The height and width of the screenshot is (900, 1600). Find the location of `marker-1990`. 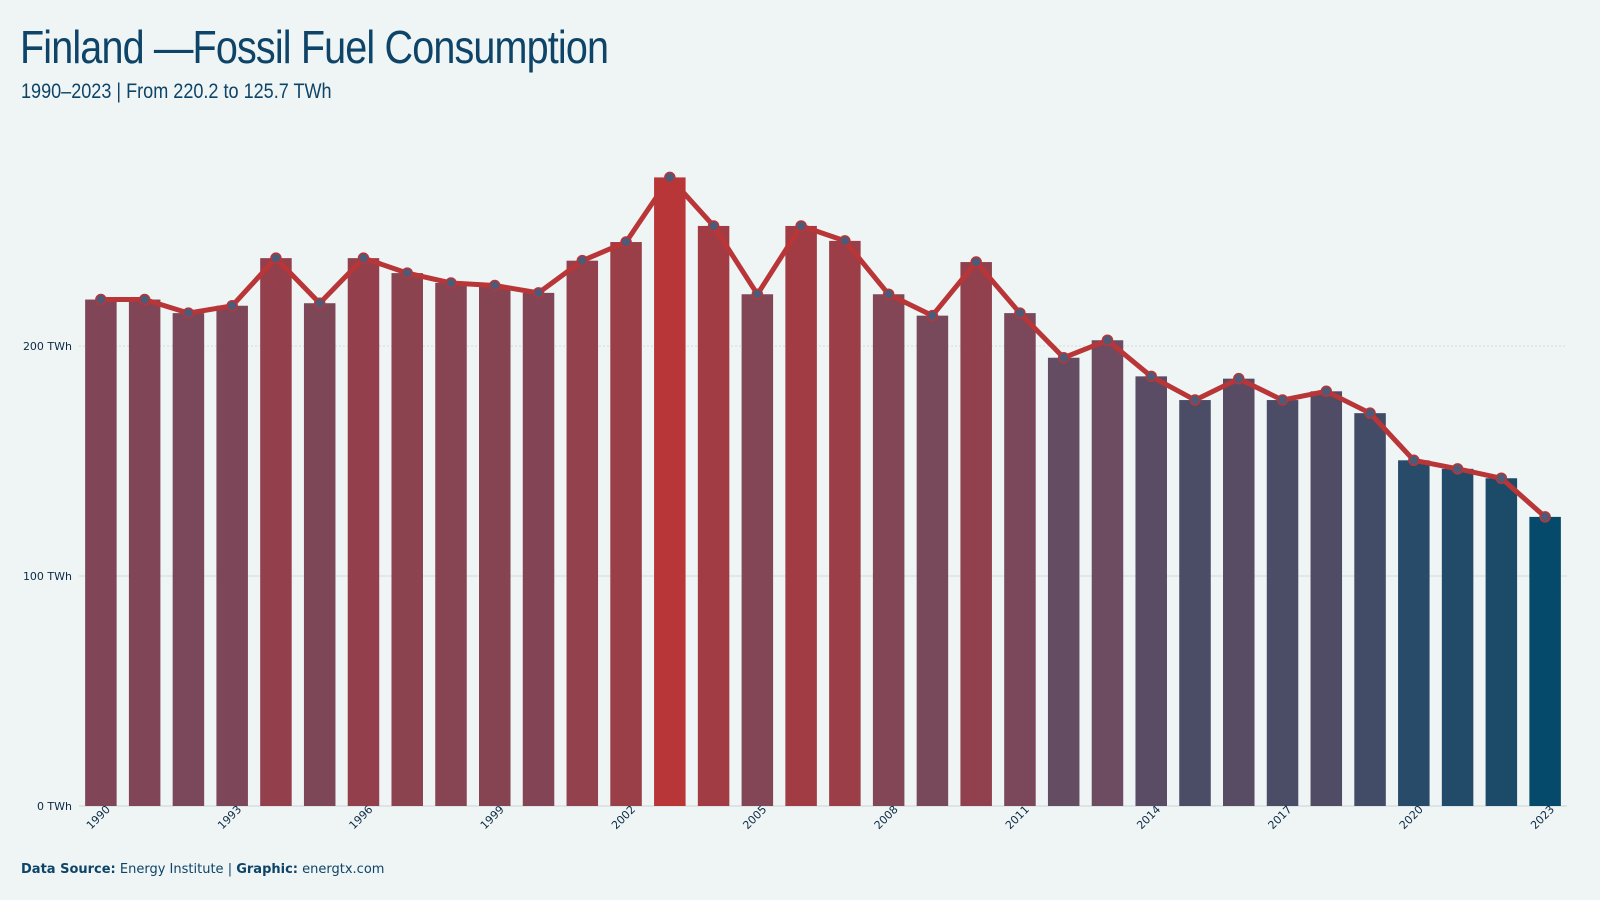

marker-1990 is located at coordinates (101, 299).